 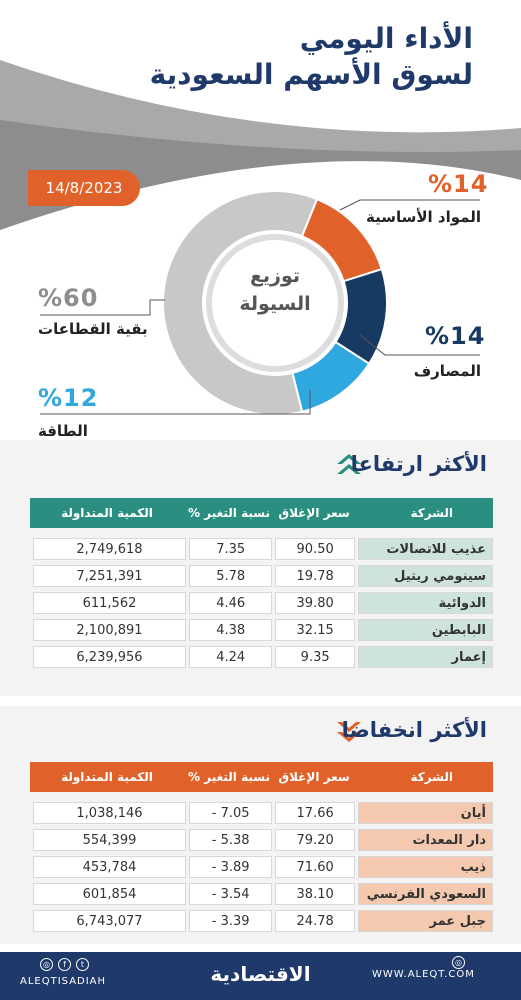 I want to click on donut-inner-ring, so click(x=275, y=303).